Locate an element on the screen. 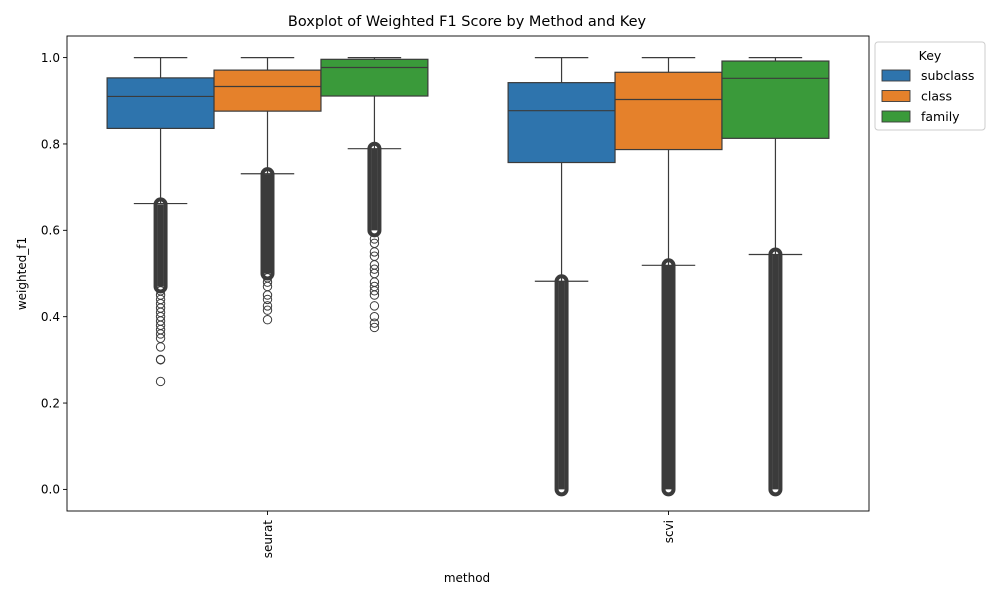 Image resolution: width=1000 pixels, height=600 pixels. box-class-scvi is located at coordinates (668, 276).